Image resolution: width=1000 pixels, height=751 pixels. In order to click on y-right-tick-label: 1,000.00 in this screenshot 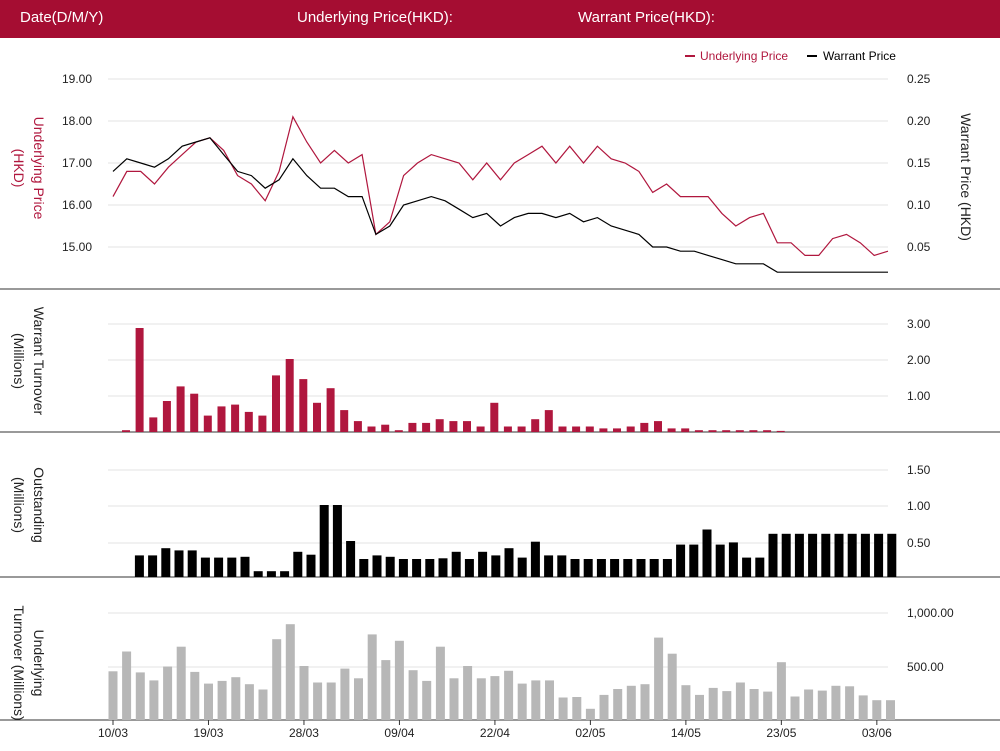, I will do `click(930, 613)`.